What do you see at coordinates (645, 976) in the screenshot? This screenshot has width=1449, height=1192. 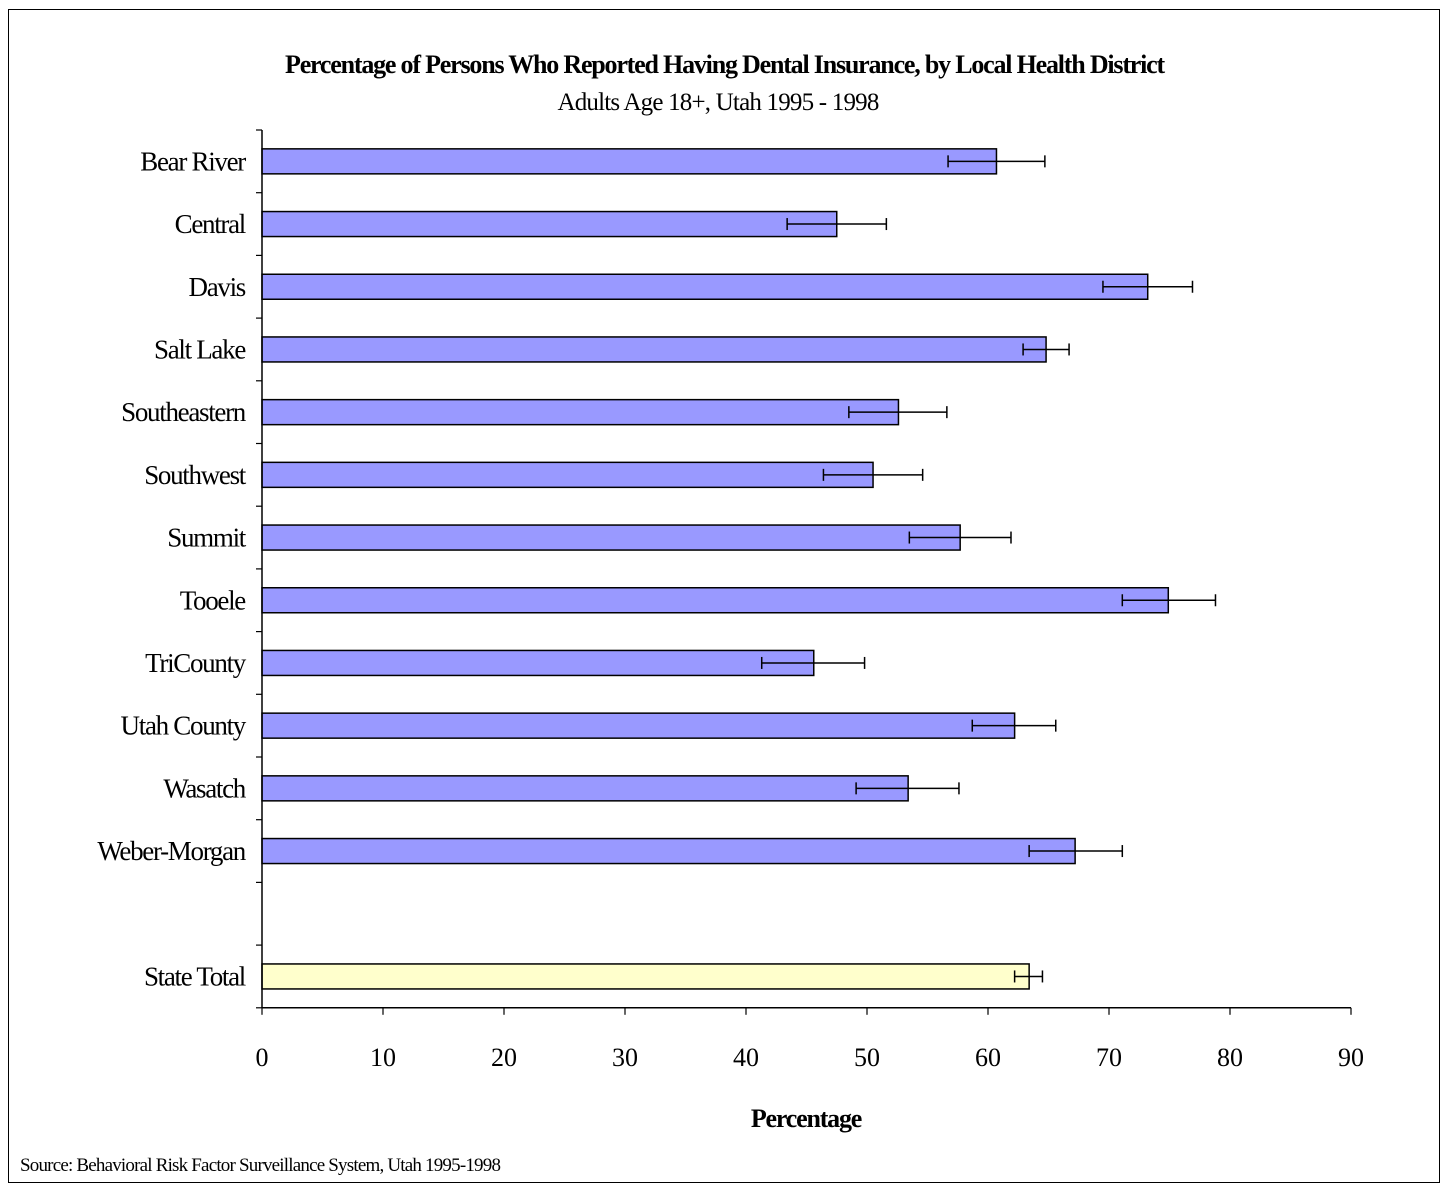 I see `bar-state-total` at bounding box center [645, 976].